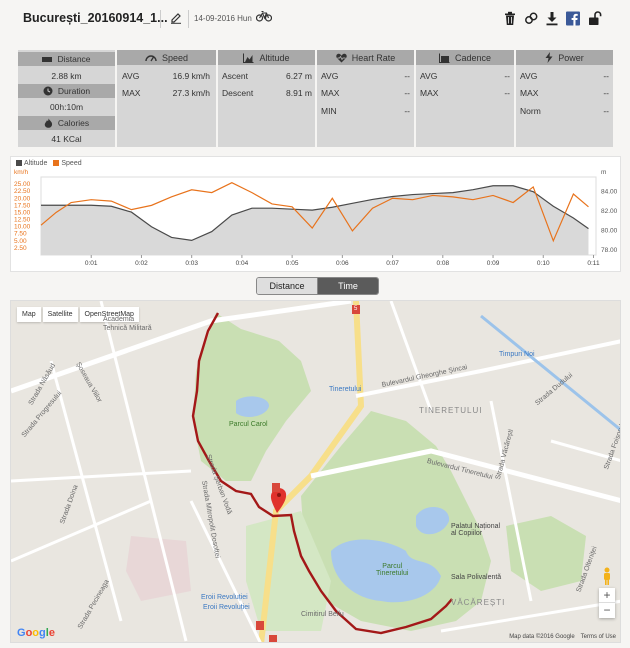 The width and height of the screenshot is (630, 648). I want to click on left-axis-unit: km/h, so click(21, 172).